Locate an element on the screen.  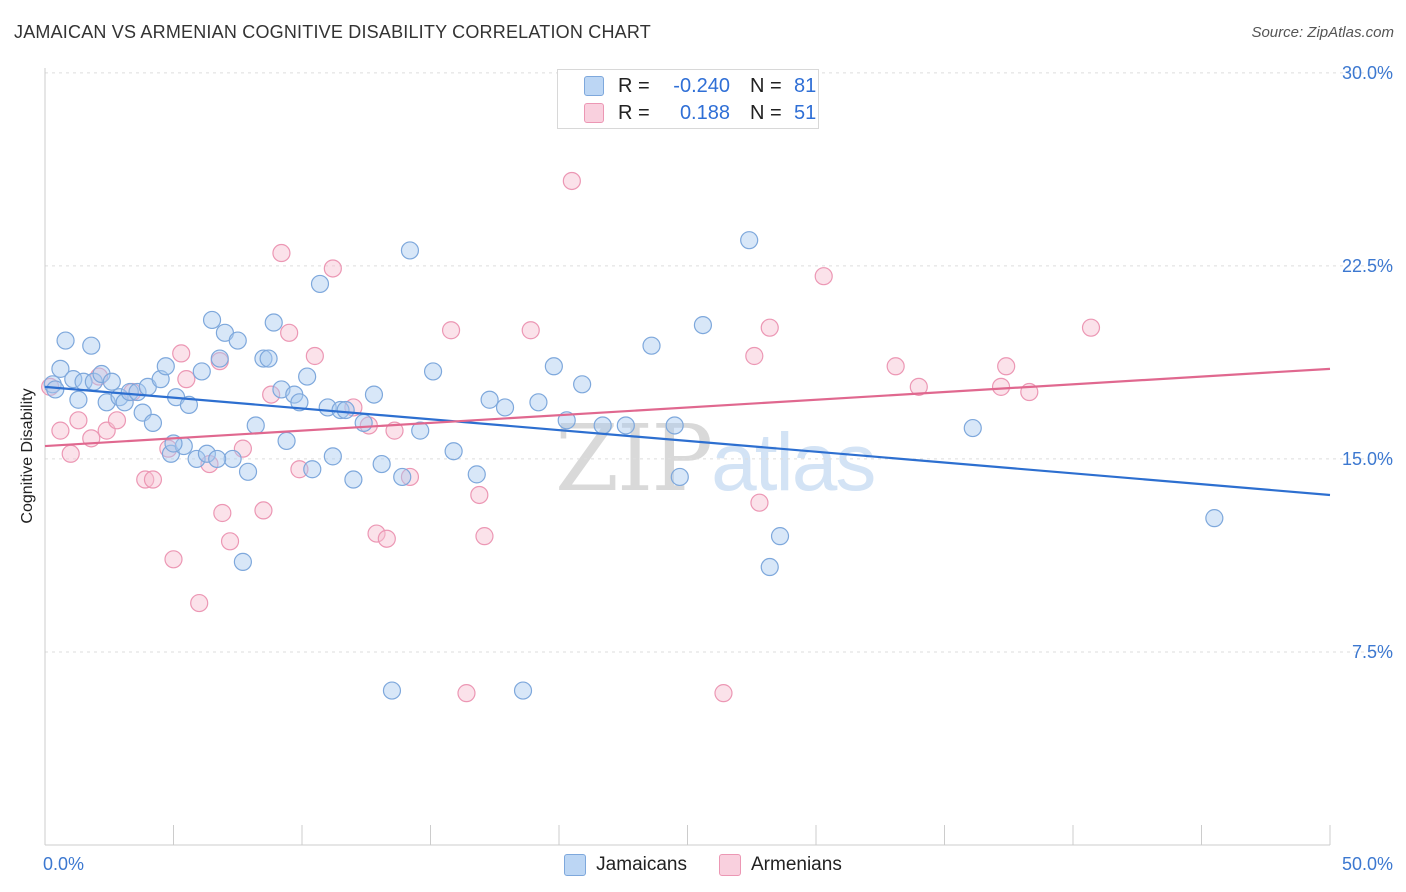
legend-r-value: -0.240 is located at coordinates (701, 85).